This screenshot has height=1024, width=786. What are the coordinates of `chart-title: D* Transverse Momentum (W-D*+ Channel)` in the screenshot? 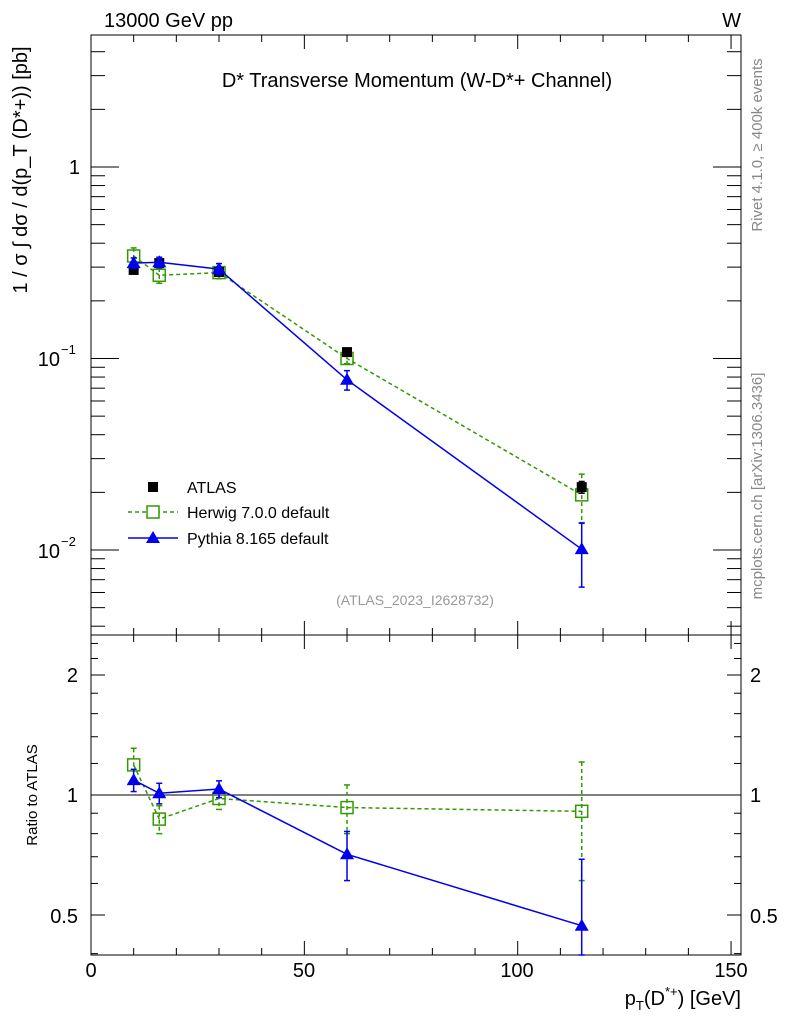 It's located at (417, 81).